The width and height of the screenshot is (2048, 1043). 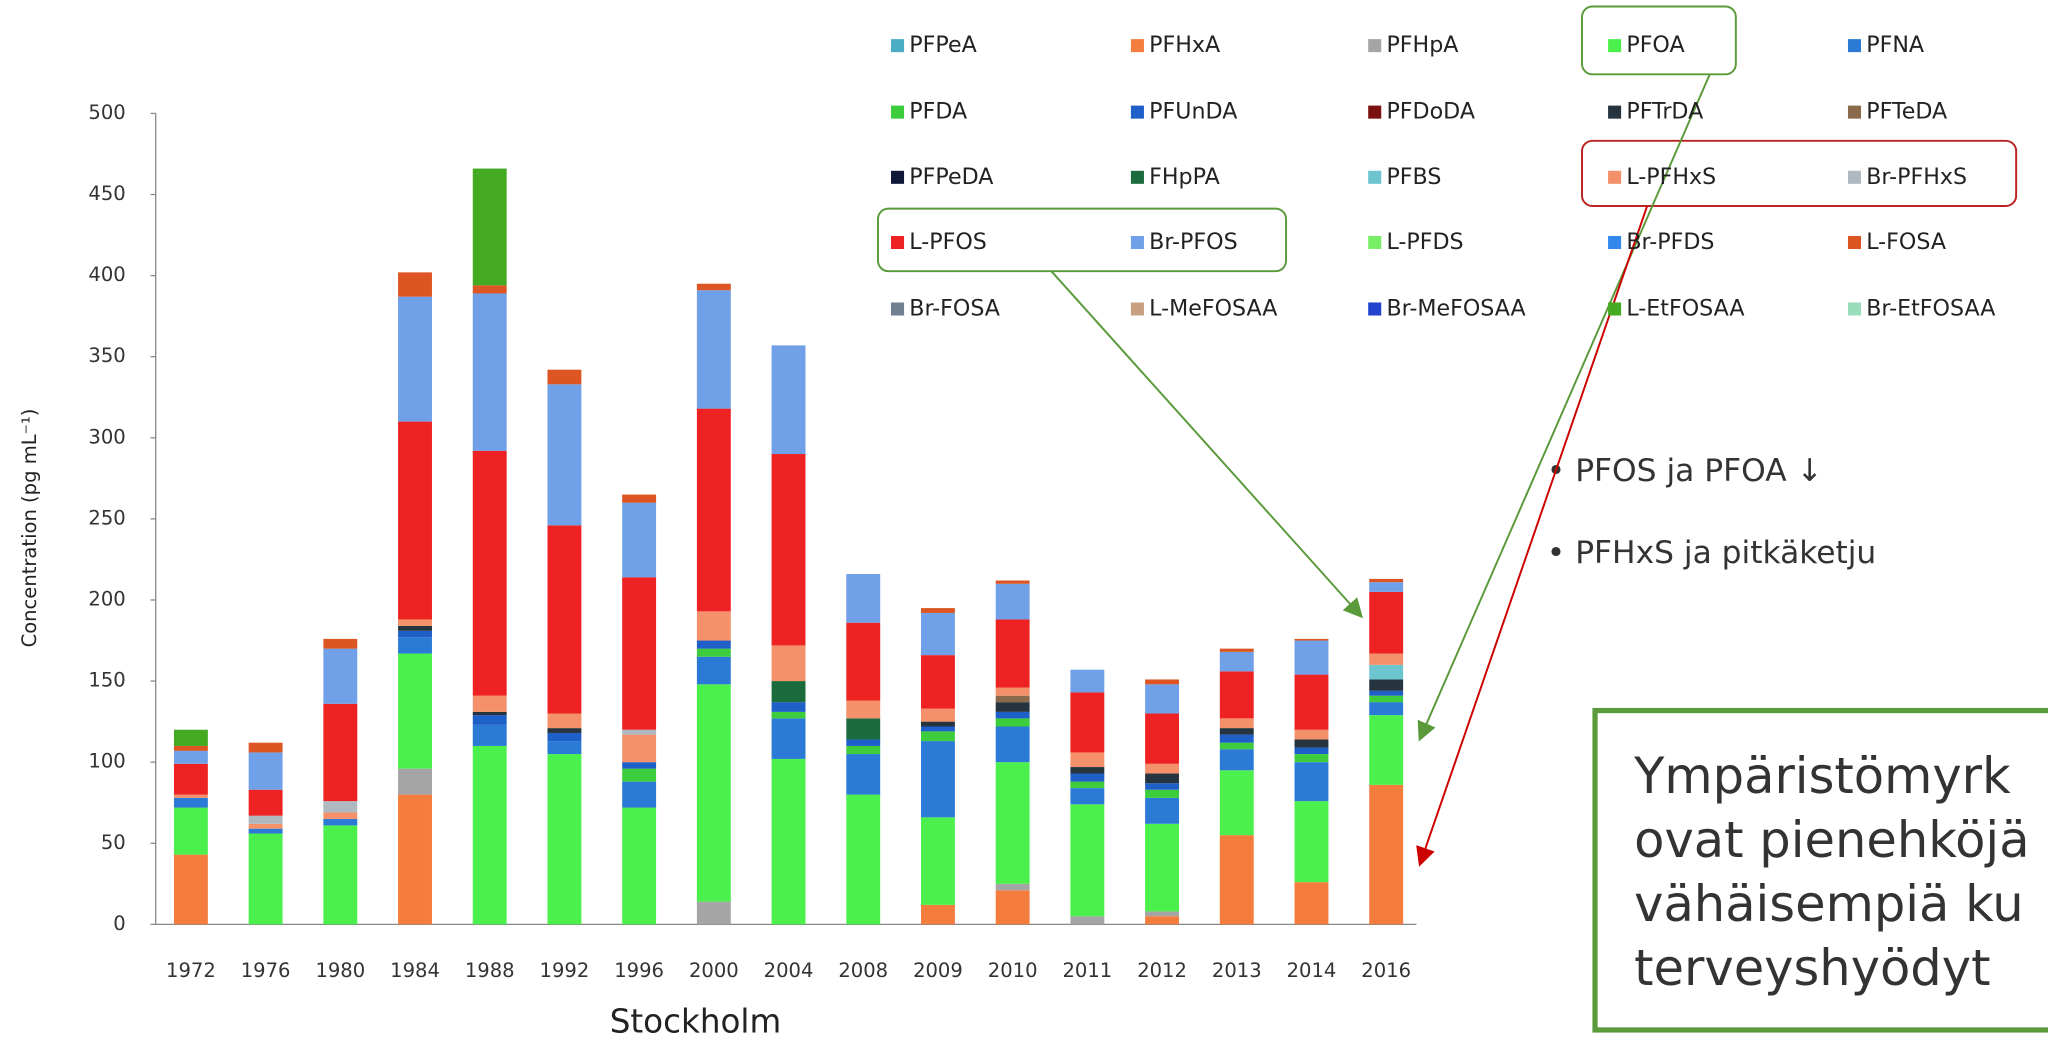 I want to click on x-tick-label: 2009, so click(x=938, y=970).